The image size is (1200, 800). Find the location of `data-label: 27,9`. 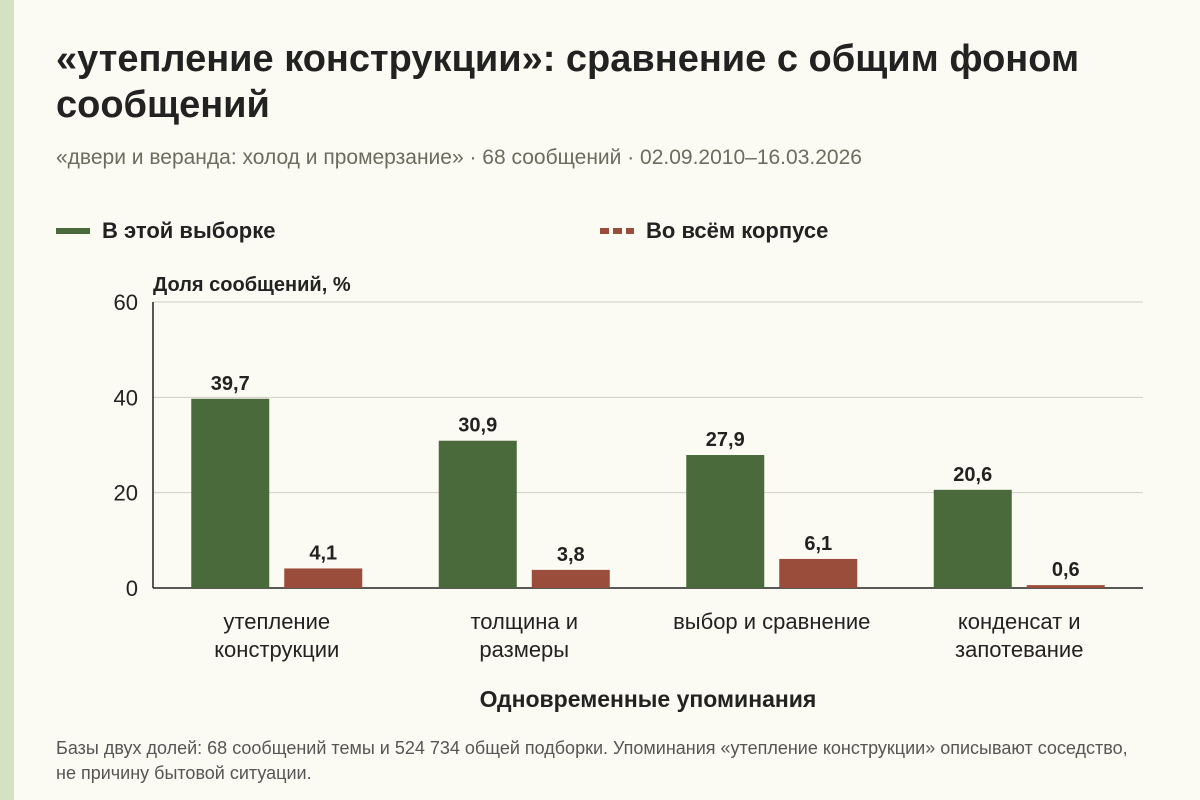

data-label: 27,9 is located at coordinates (725, 440).